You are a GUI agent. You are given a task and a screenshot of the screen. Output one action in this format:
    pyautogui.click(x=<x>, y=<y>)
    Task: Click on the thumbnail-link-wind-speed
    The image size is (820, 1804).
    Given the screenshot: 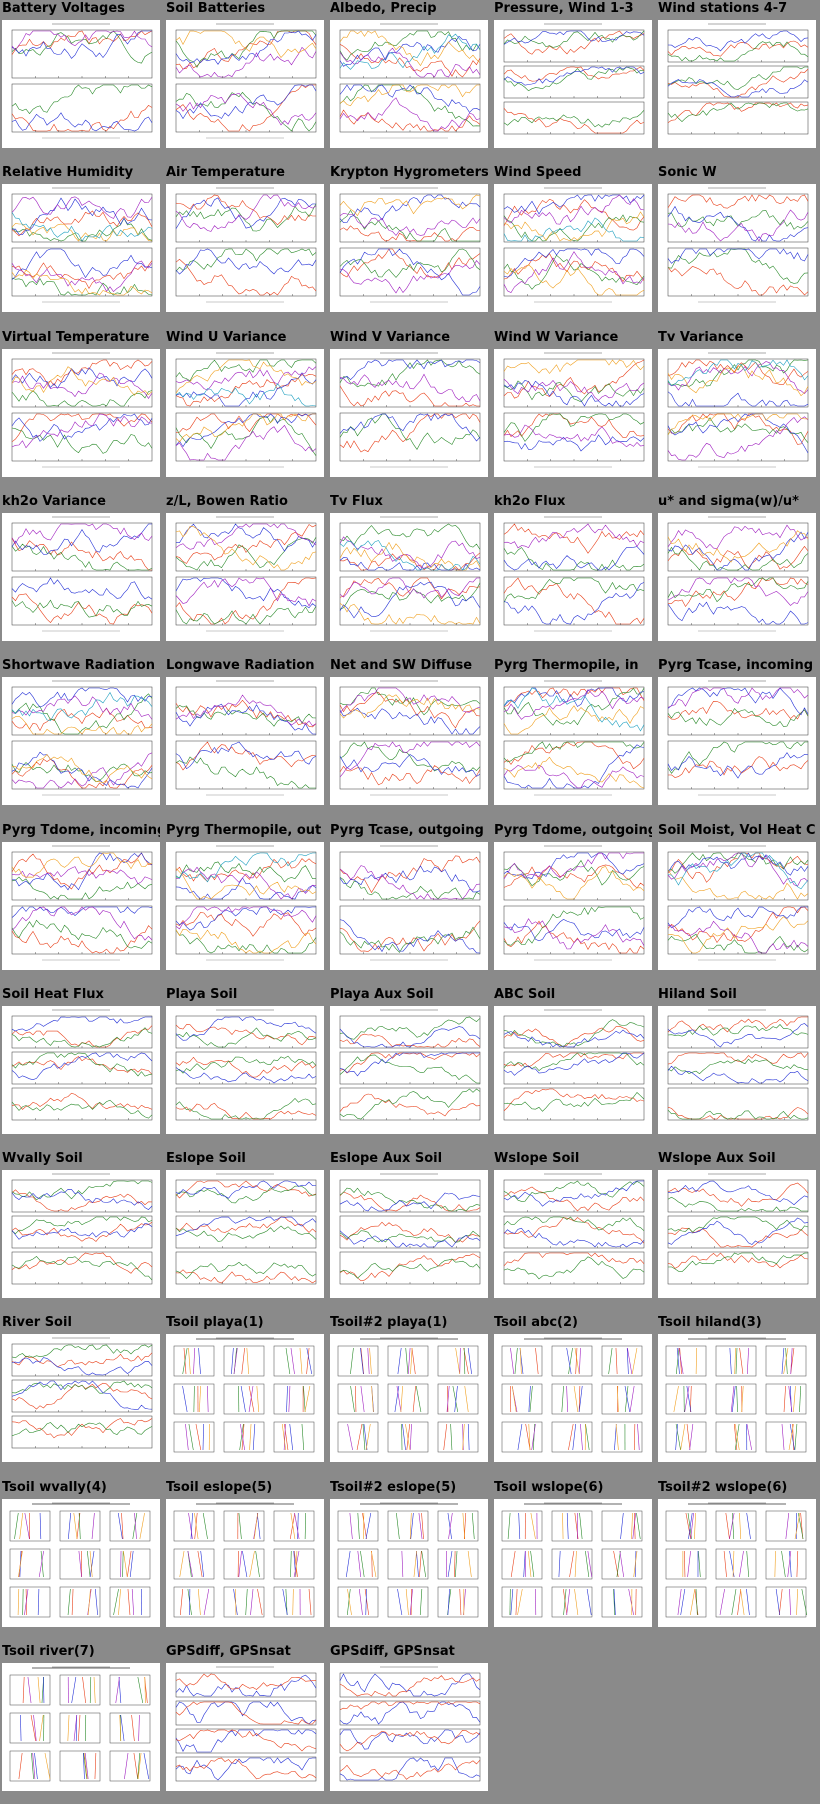 What is the action you would take?
    pyautogui.click(x=573, y=248)
    